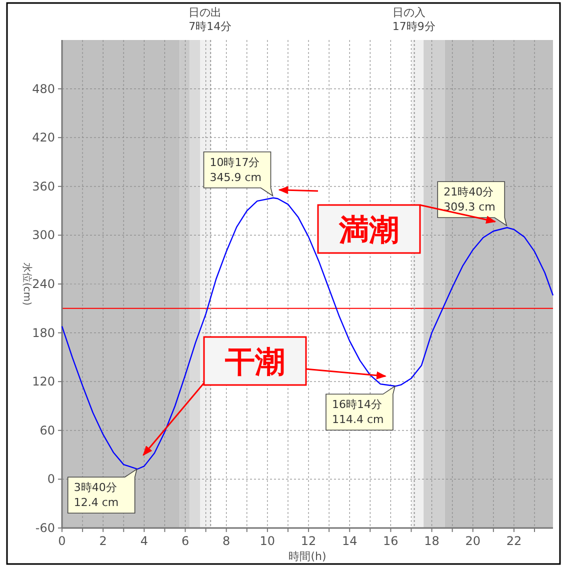  Describe the element at coordinates (96, 495) in the screenshot. I see `annotation: 3時40分 12.4 cm` at that location.